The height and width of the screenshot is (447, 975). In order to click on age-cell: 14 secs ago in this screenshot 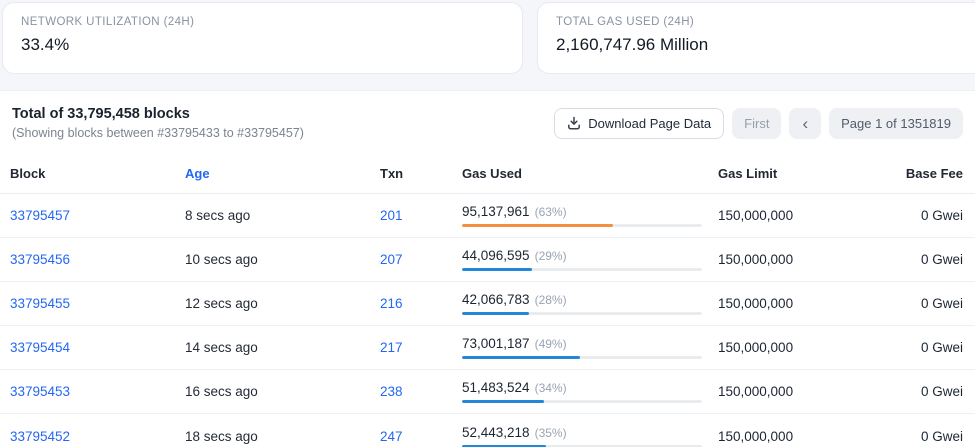, I will do `click(221, 347)`.